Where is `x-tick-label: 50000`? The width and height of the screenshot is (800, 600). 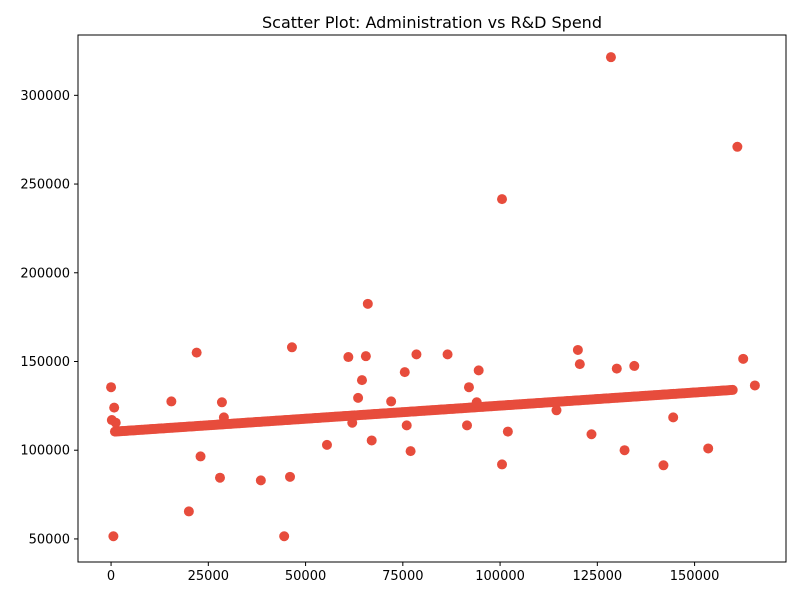
x-tick-label: 50000 is located at coordinates (305, 576).